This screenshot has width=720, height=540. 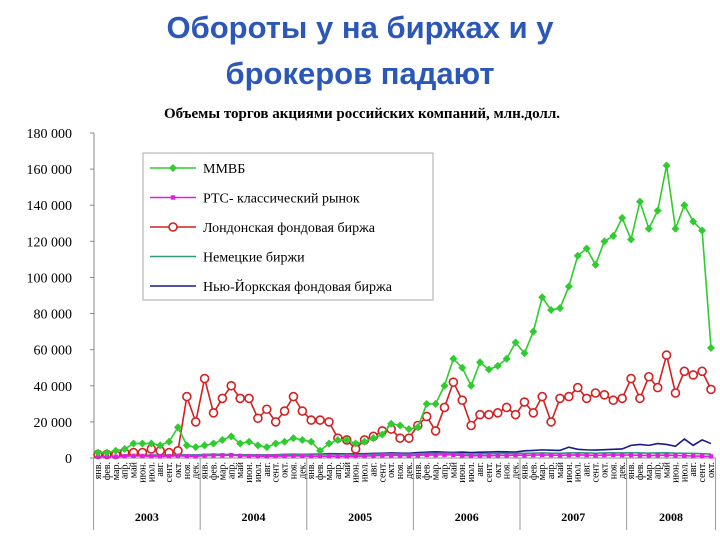 What do you see at coordinates (53, 387) in the screenshot?
I see `y-tick-label: 40 000` at bounding box center [53, 387].